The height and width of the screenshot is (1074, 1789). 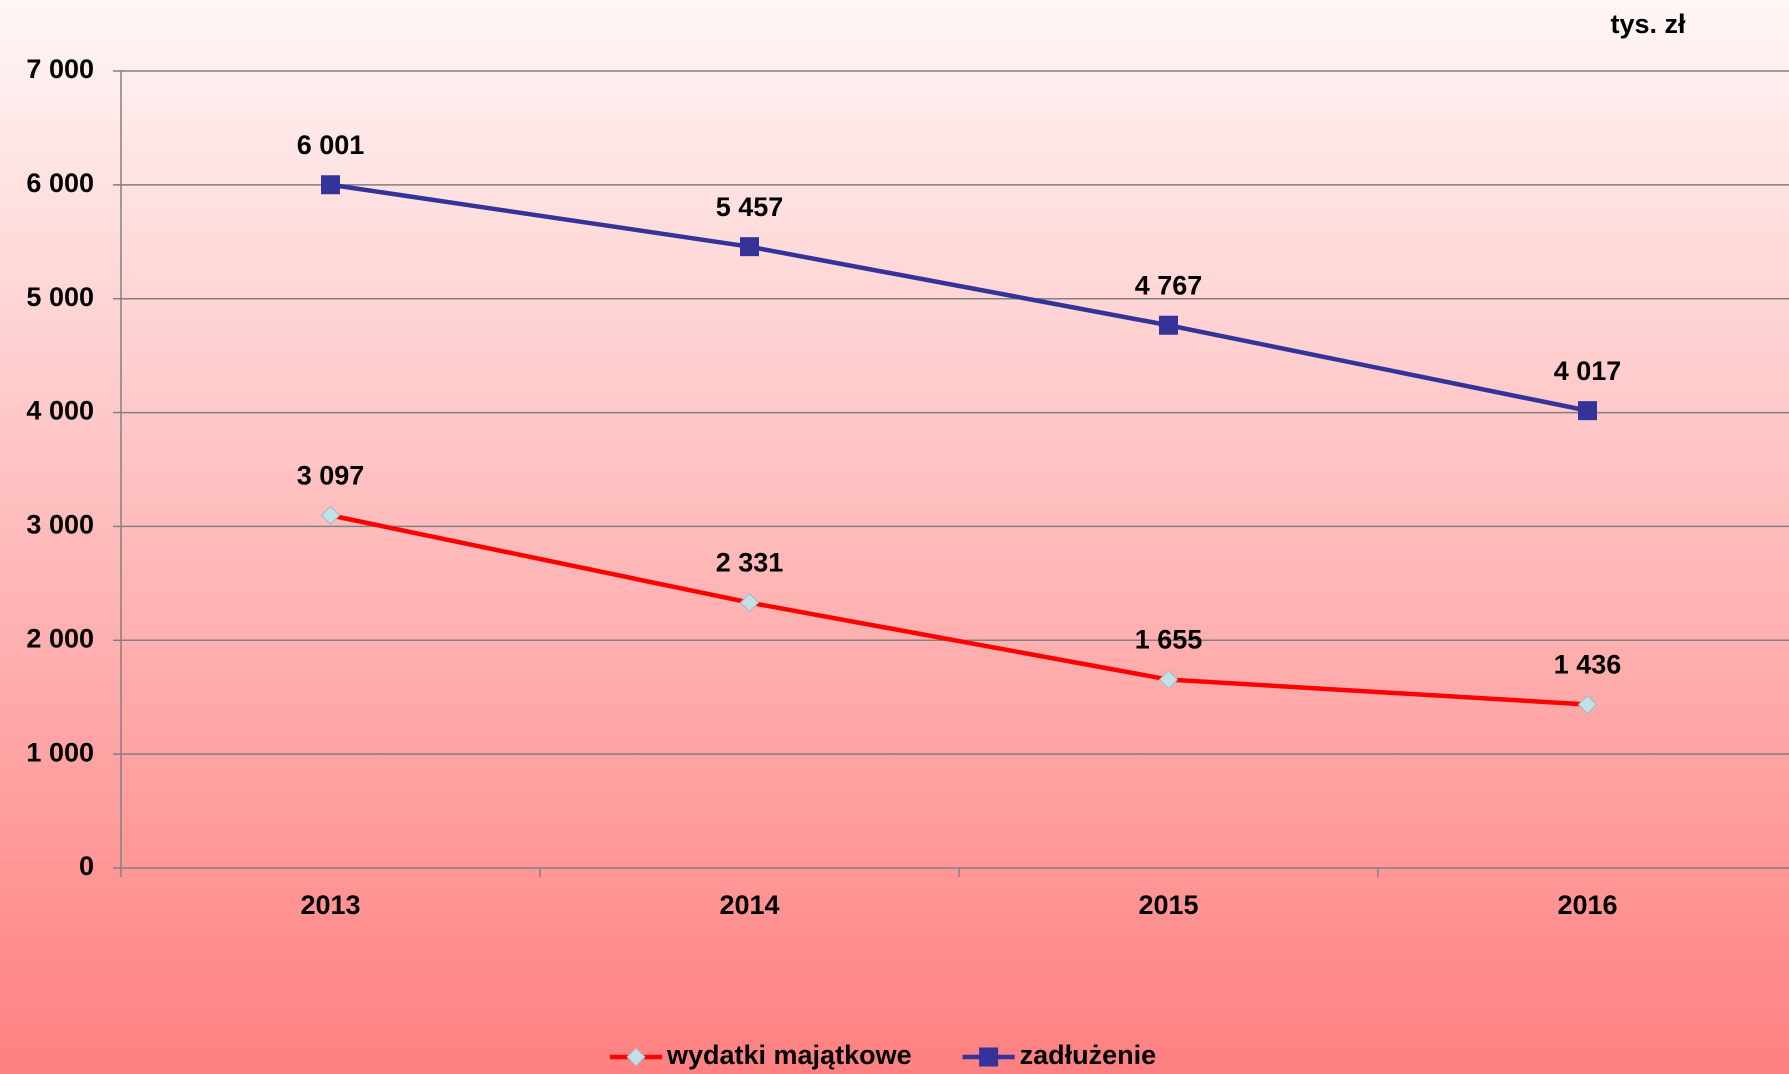 I want to click on data-label: 1 436, so click(x=1588, y=665).